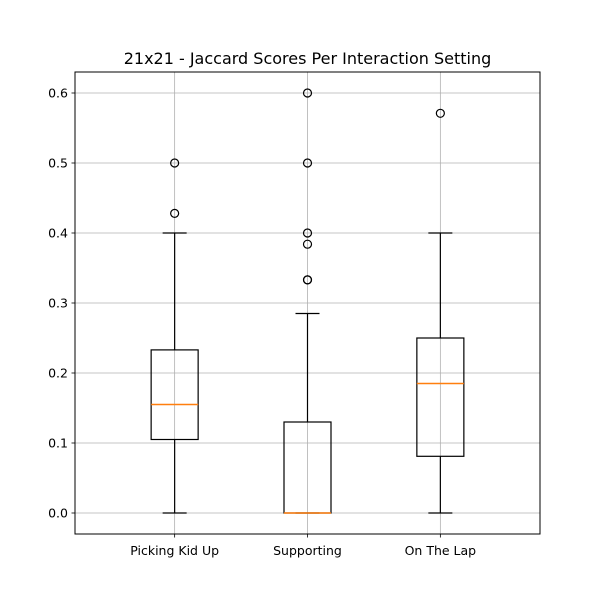 The width and height of the screenshot is (600, 600). What do you see at coordinates (58, 373) in the screenshot?
I see `y-tick-label: 0.2` at bounding box center [58, 373].